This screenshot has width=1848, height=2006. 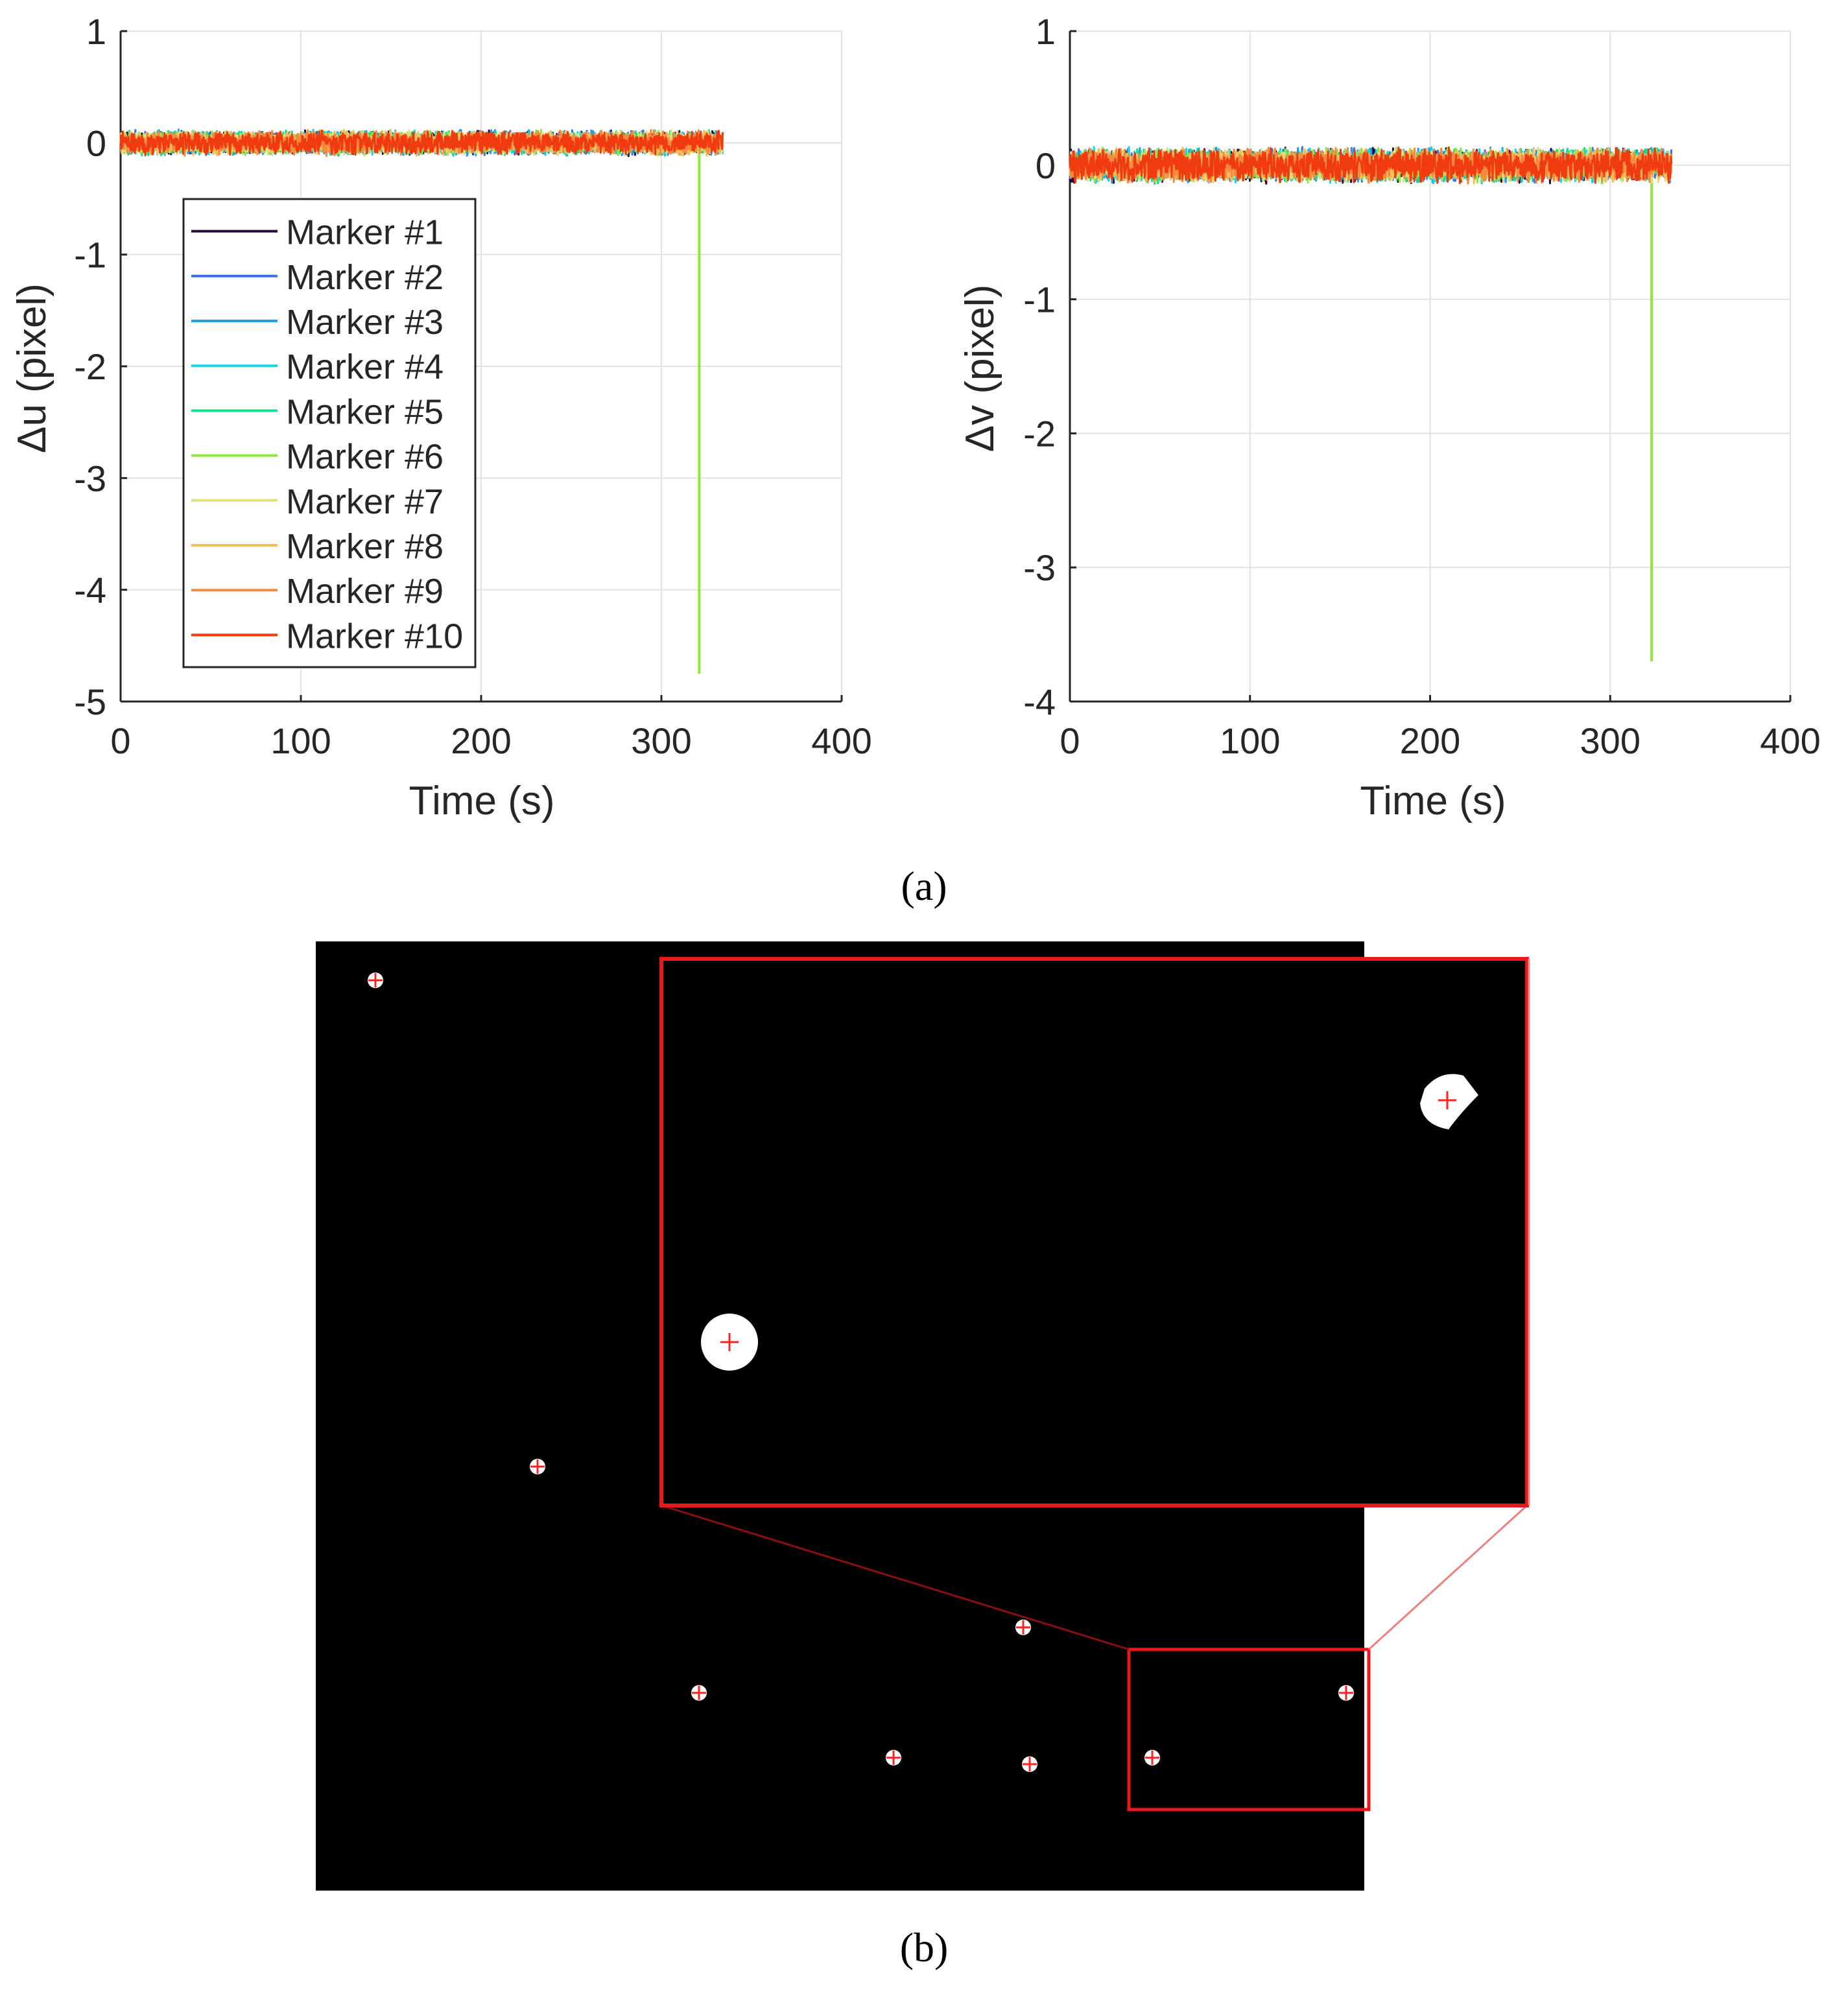 What do you see at coordinates (374, 636) in the screenshot?
I see `legend-label: Marker #10` at bounding box center [374, 636].